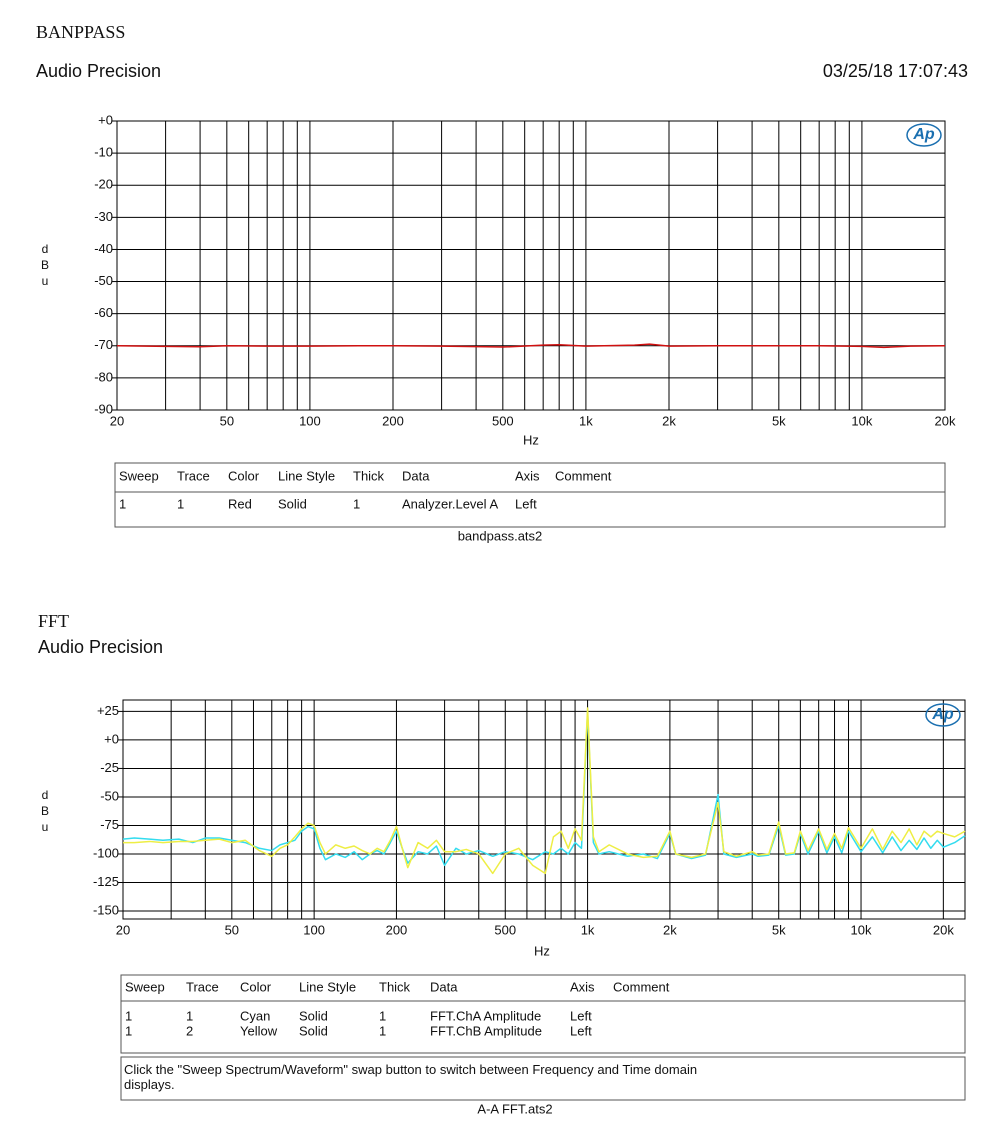 This screenshot has height=1135, width=1000. I want to click on y-tick-label: -100, so click(106, 852).